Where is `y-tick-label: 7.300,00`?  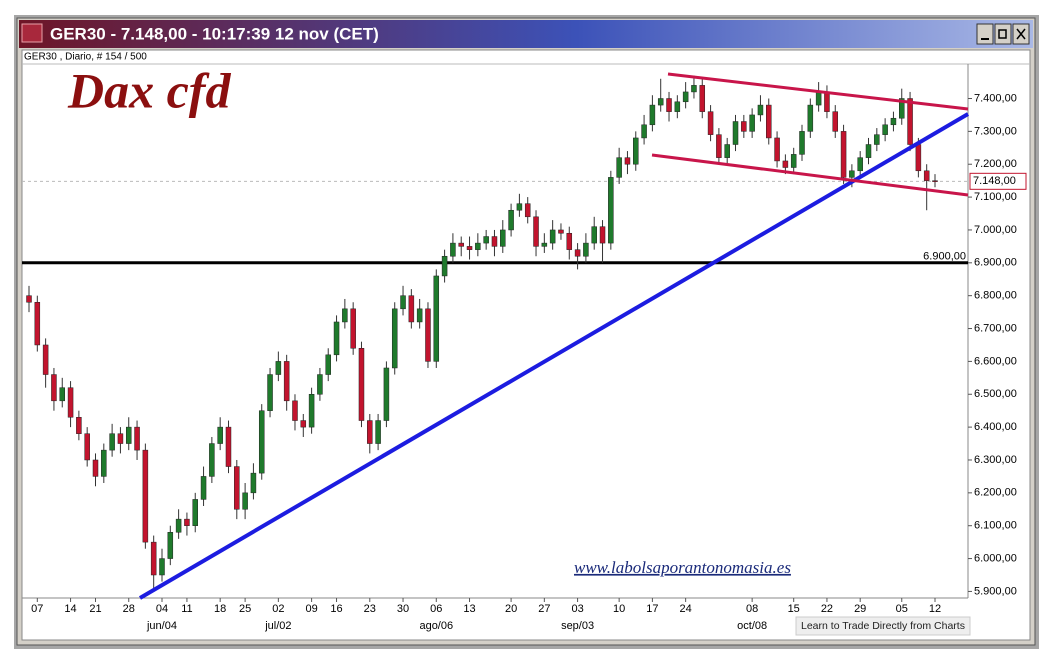
y-tick-label: 7.300,00 is located at coordinates (995, 131).